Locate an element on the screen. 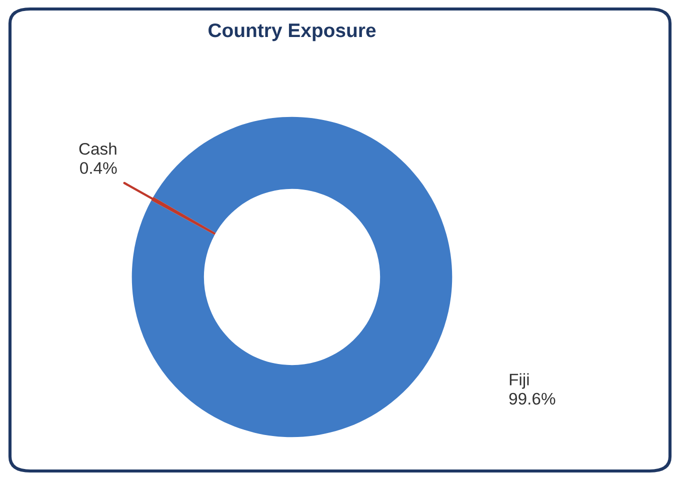 This screenshot has height=479, width=680. slice-label: Fiji is located at coordinates (519, 381).